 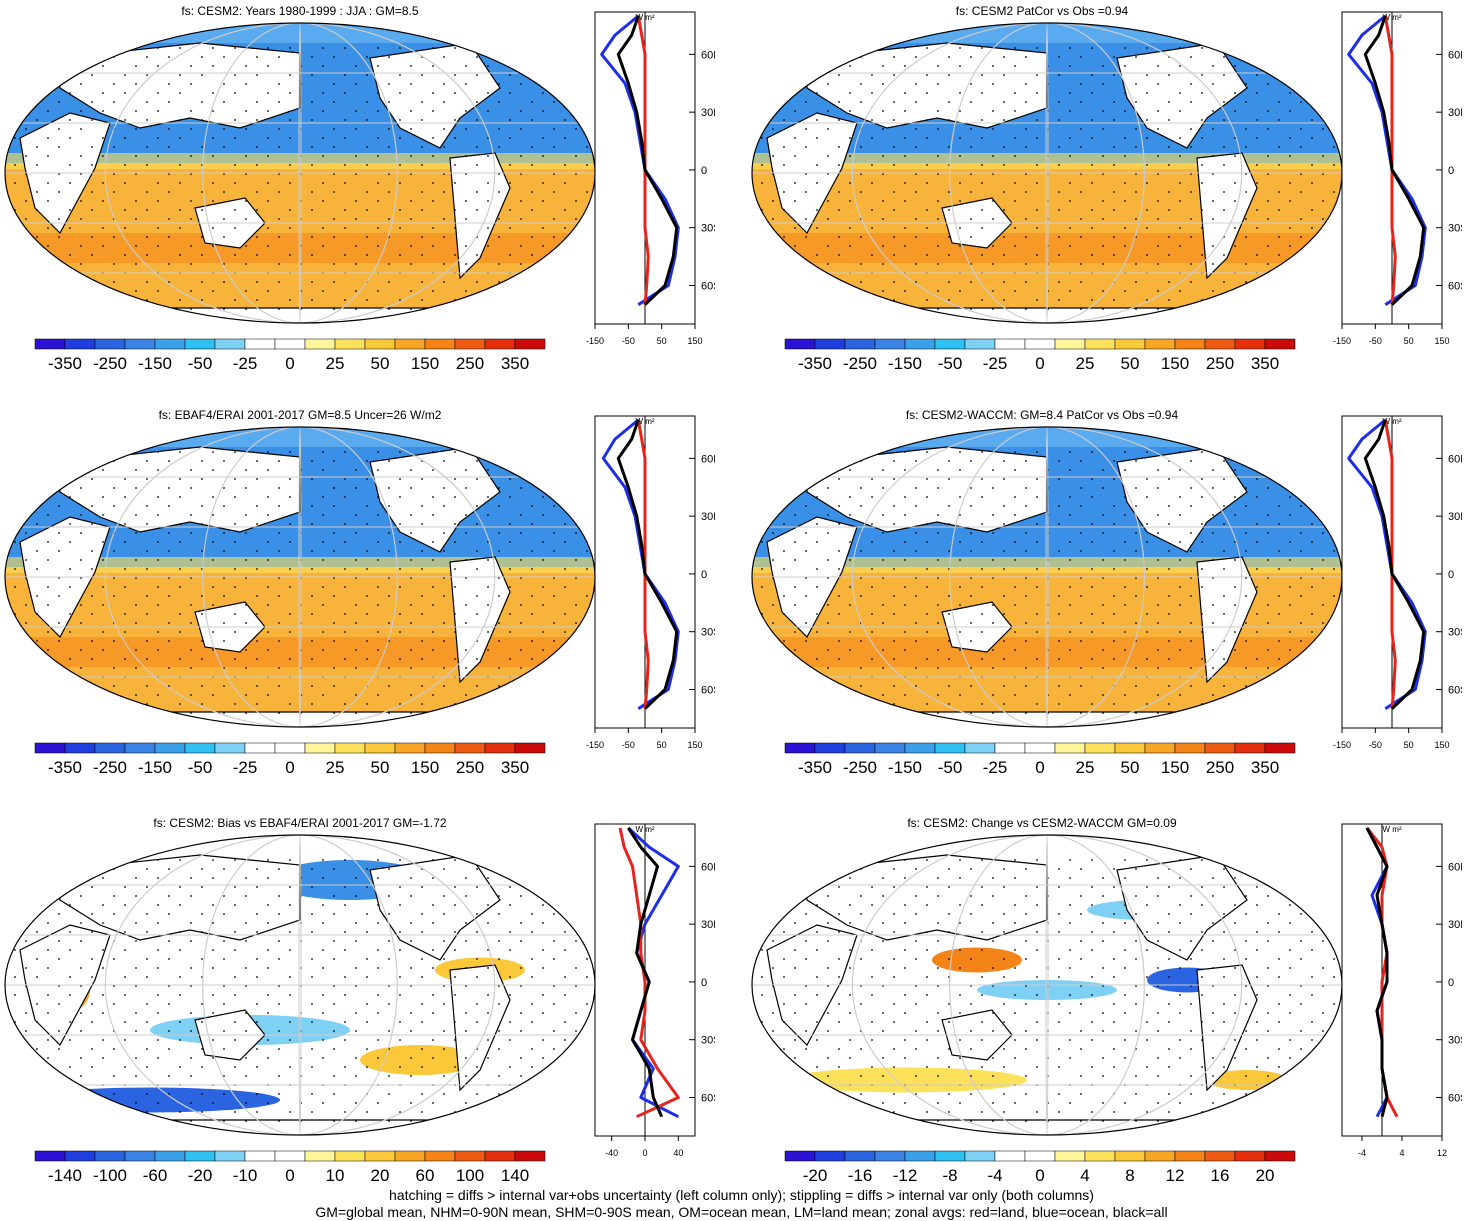 I want to click on zonal-x-tick-label: -40, so click(x=611, y=1153).